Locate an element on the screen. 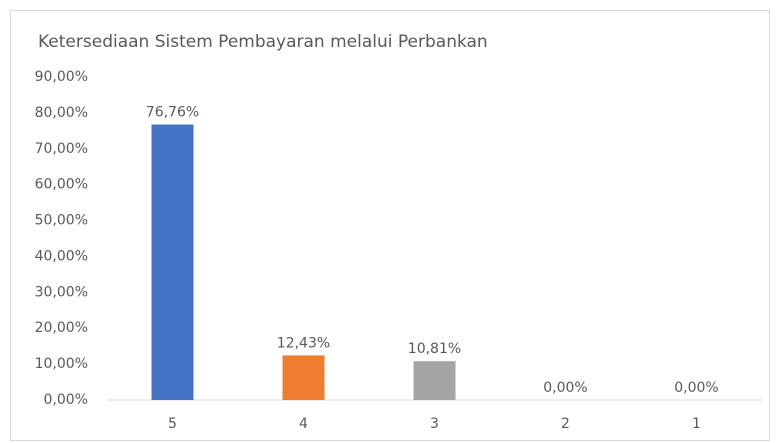  y-tick-label: 90,00% is located at coordinates (61, 77).